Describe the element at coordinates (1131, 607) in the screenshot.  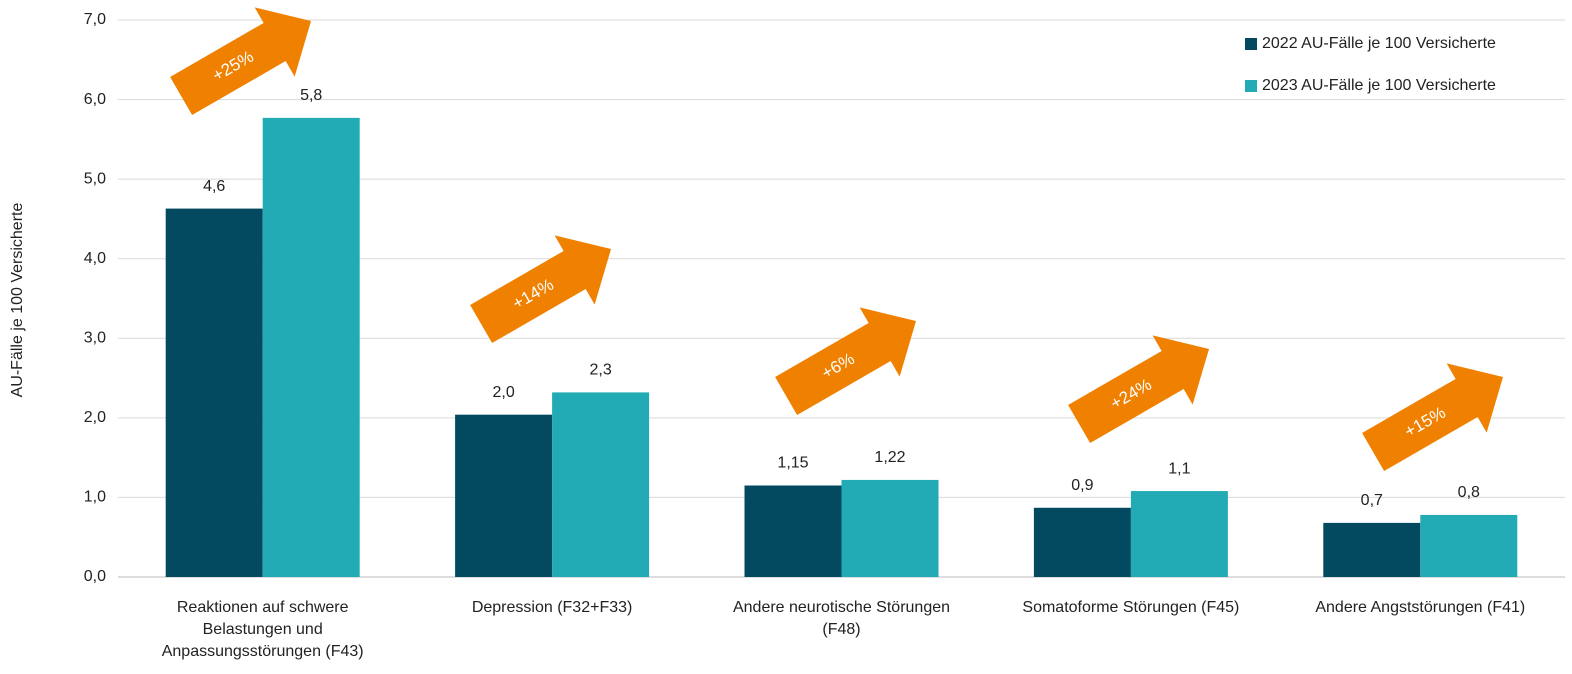
I see `x-tick-label: Somatoforme Störungen (F45)` at that location.